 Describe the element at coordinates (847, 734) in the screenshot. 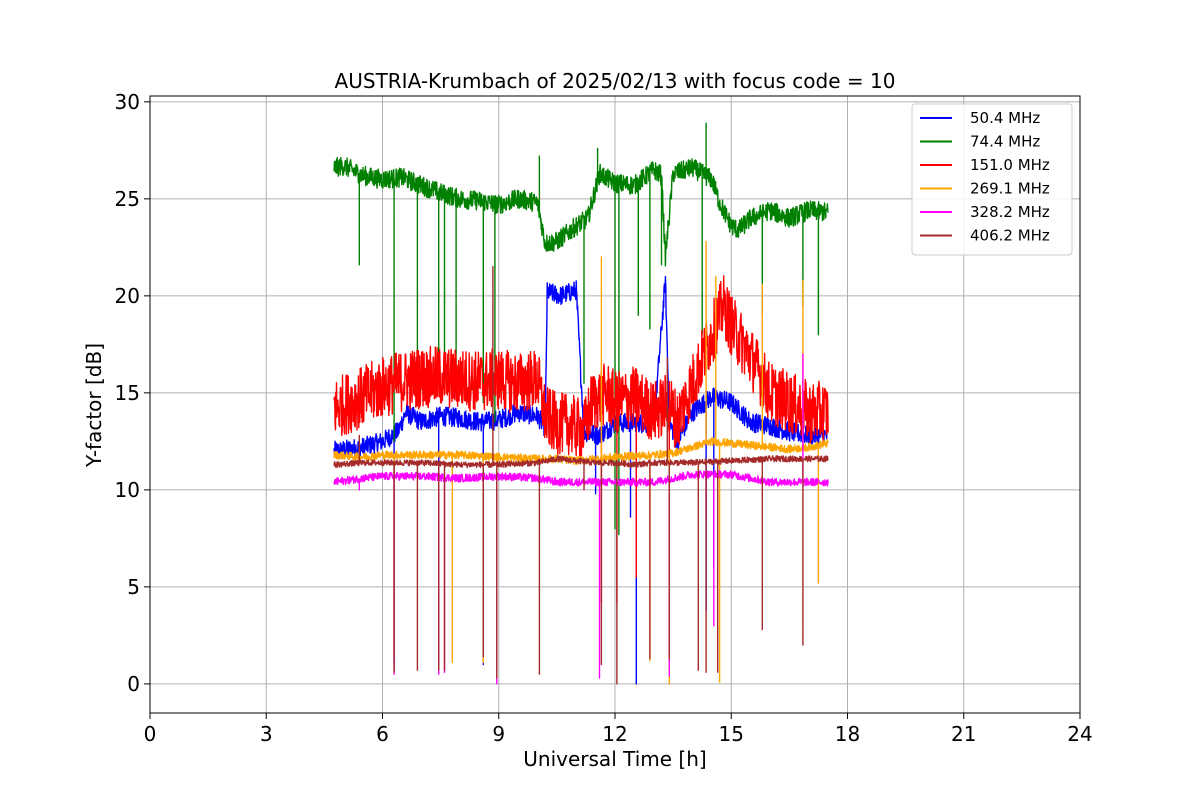

I see `x-tick-label-6: 18` at that location.